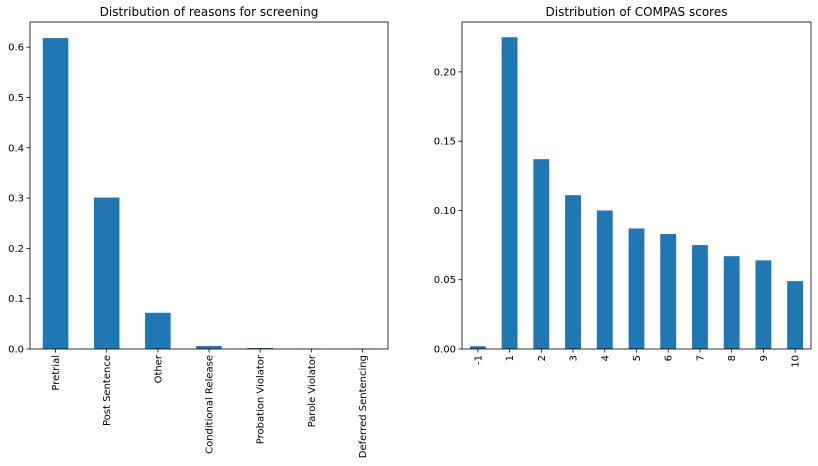  I want to click on x-tick-label: 8, so click(732, 358).